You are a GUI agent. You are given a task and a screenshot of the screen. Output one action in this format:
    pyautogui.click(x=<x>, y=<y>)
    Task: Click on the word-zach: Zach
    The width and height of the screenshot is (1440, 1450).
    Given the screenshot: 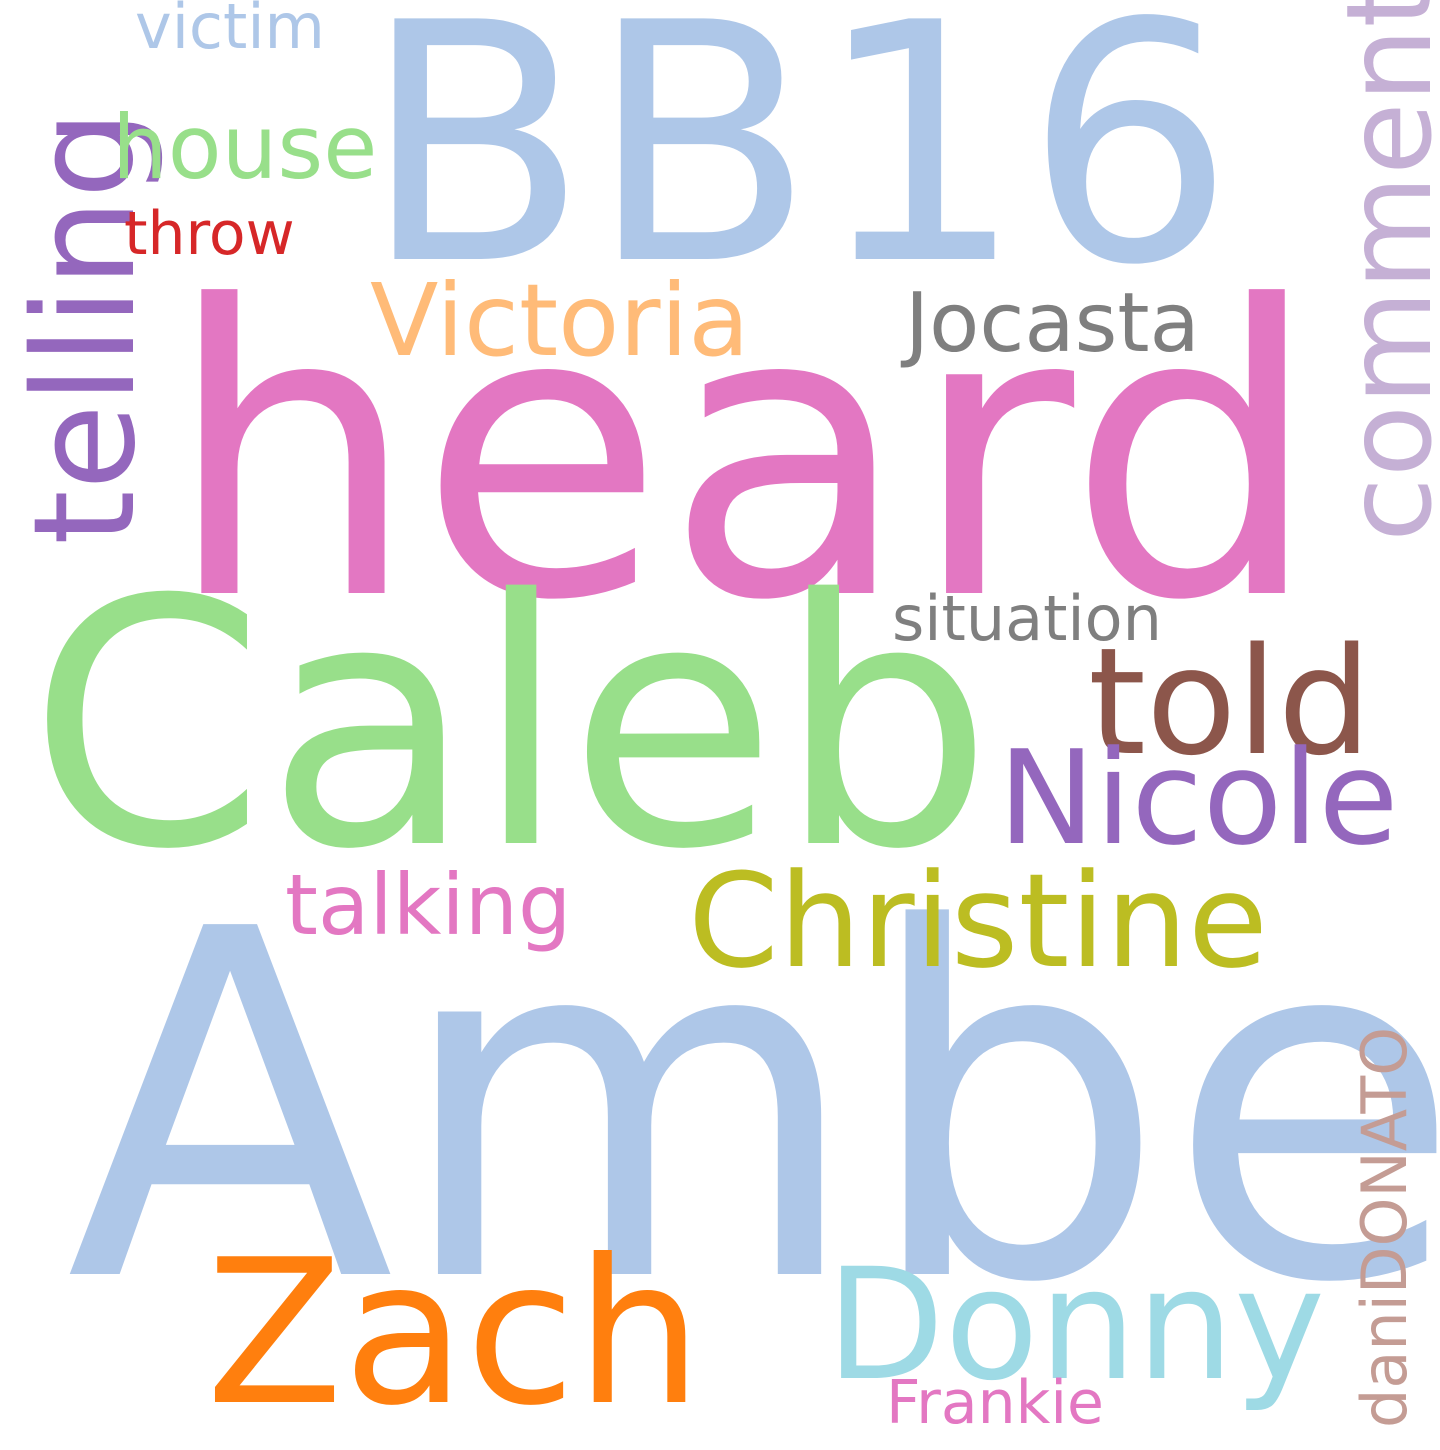 What is the action you would take?
    pyautogui.click(x=454, y=1333)
    